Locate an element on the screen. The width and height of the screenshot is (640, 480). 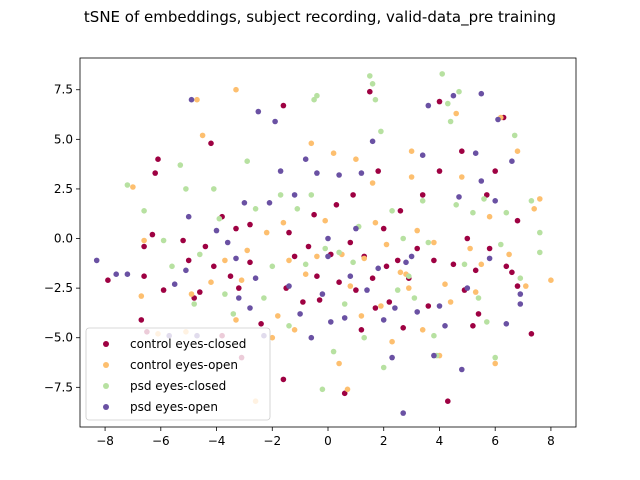
legend-box is located at coordinates (178, 374).